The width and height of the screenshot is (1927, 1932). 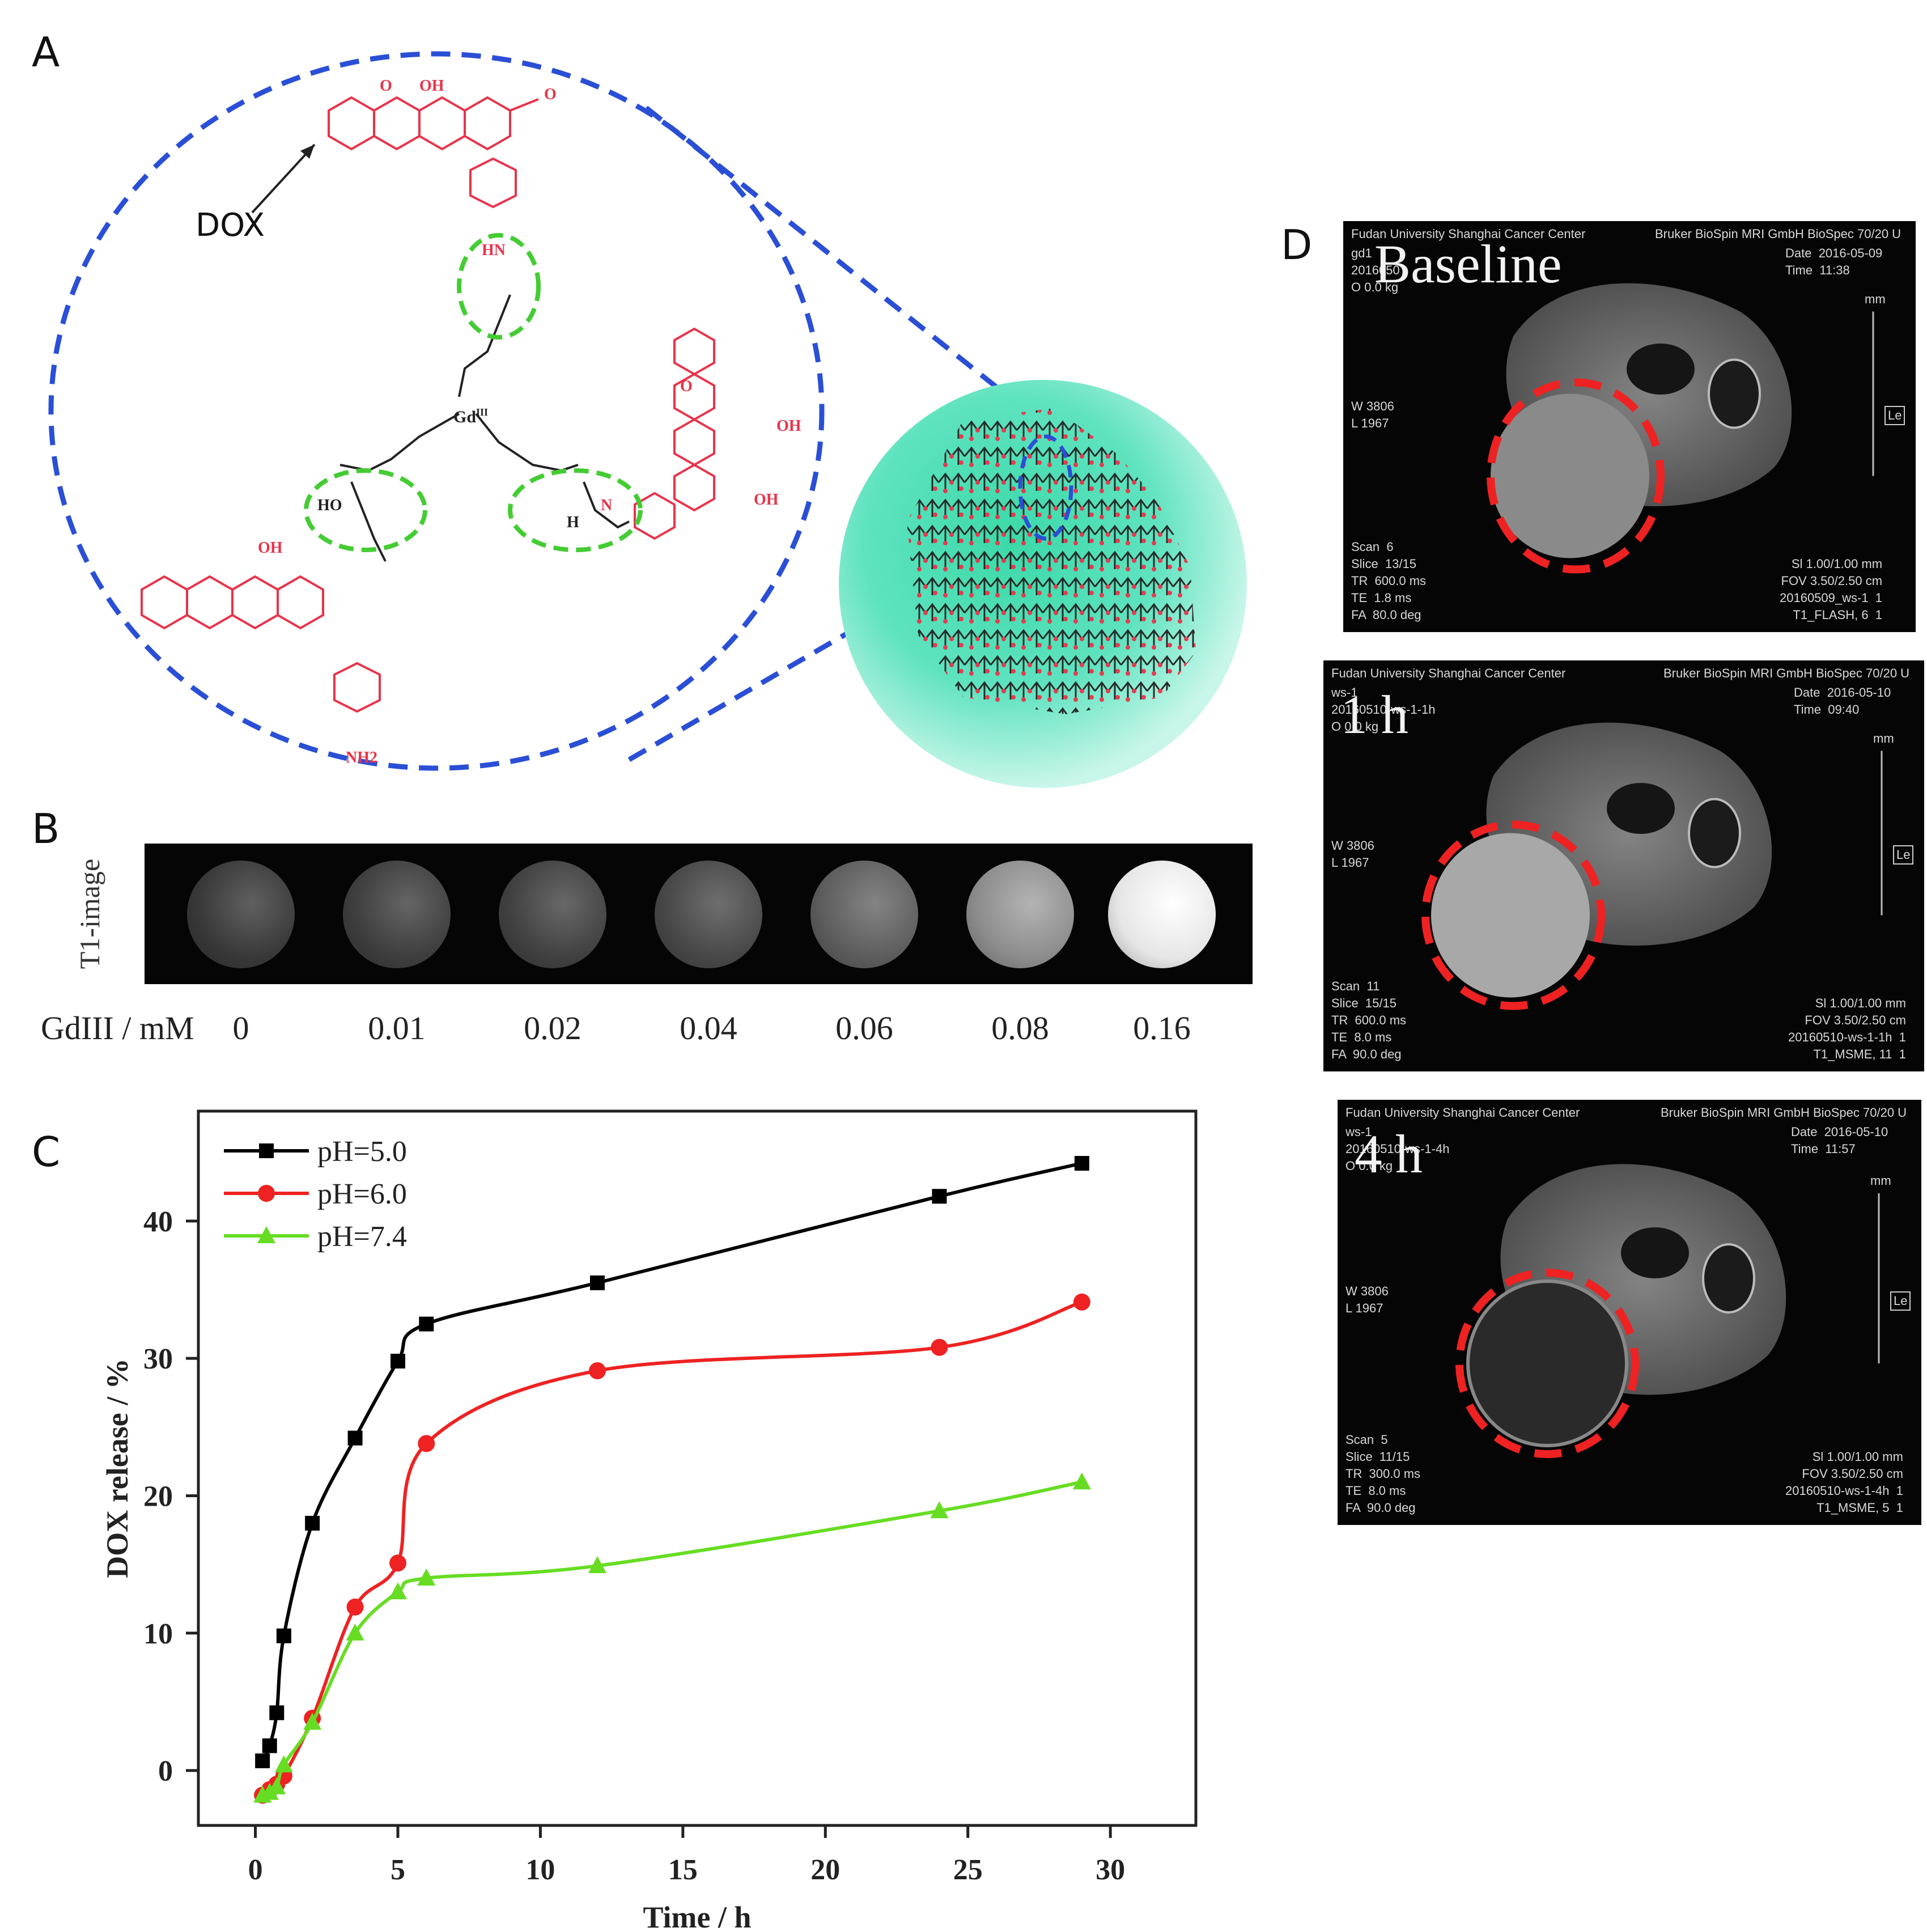 What do you see at coordinates (158, 1222) in the screenshot?
I see `y-tick-label: 40` at bounding box center [158, 1222].